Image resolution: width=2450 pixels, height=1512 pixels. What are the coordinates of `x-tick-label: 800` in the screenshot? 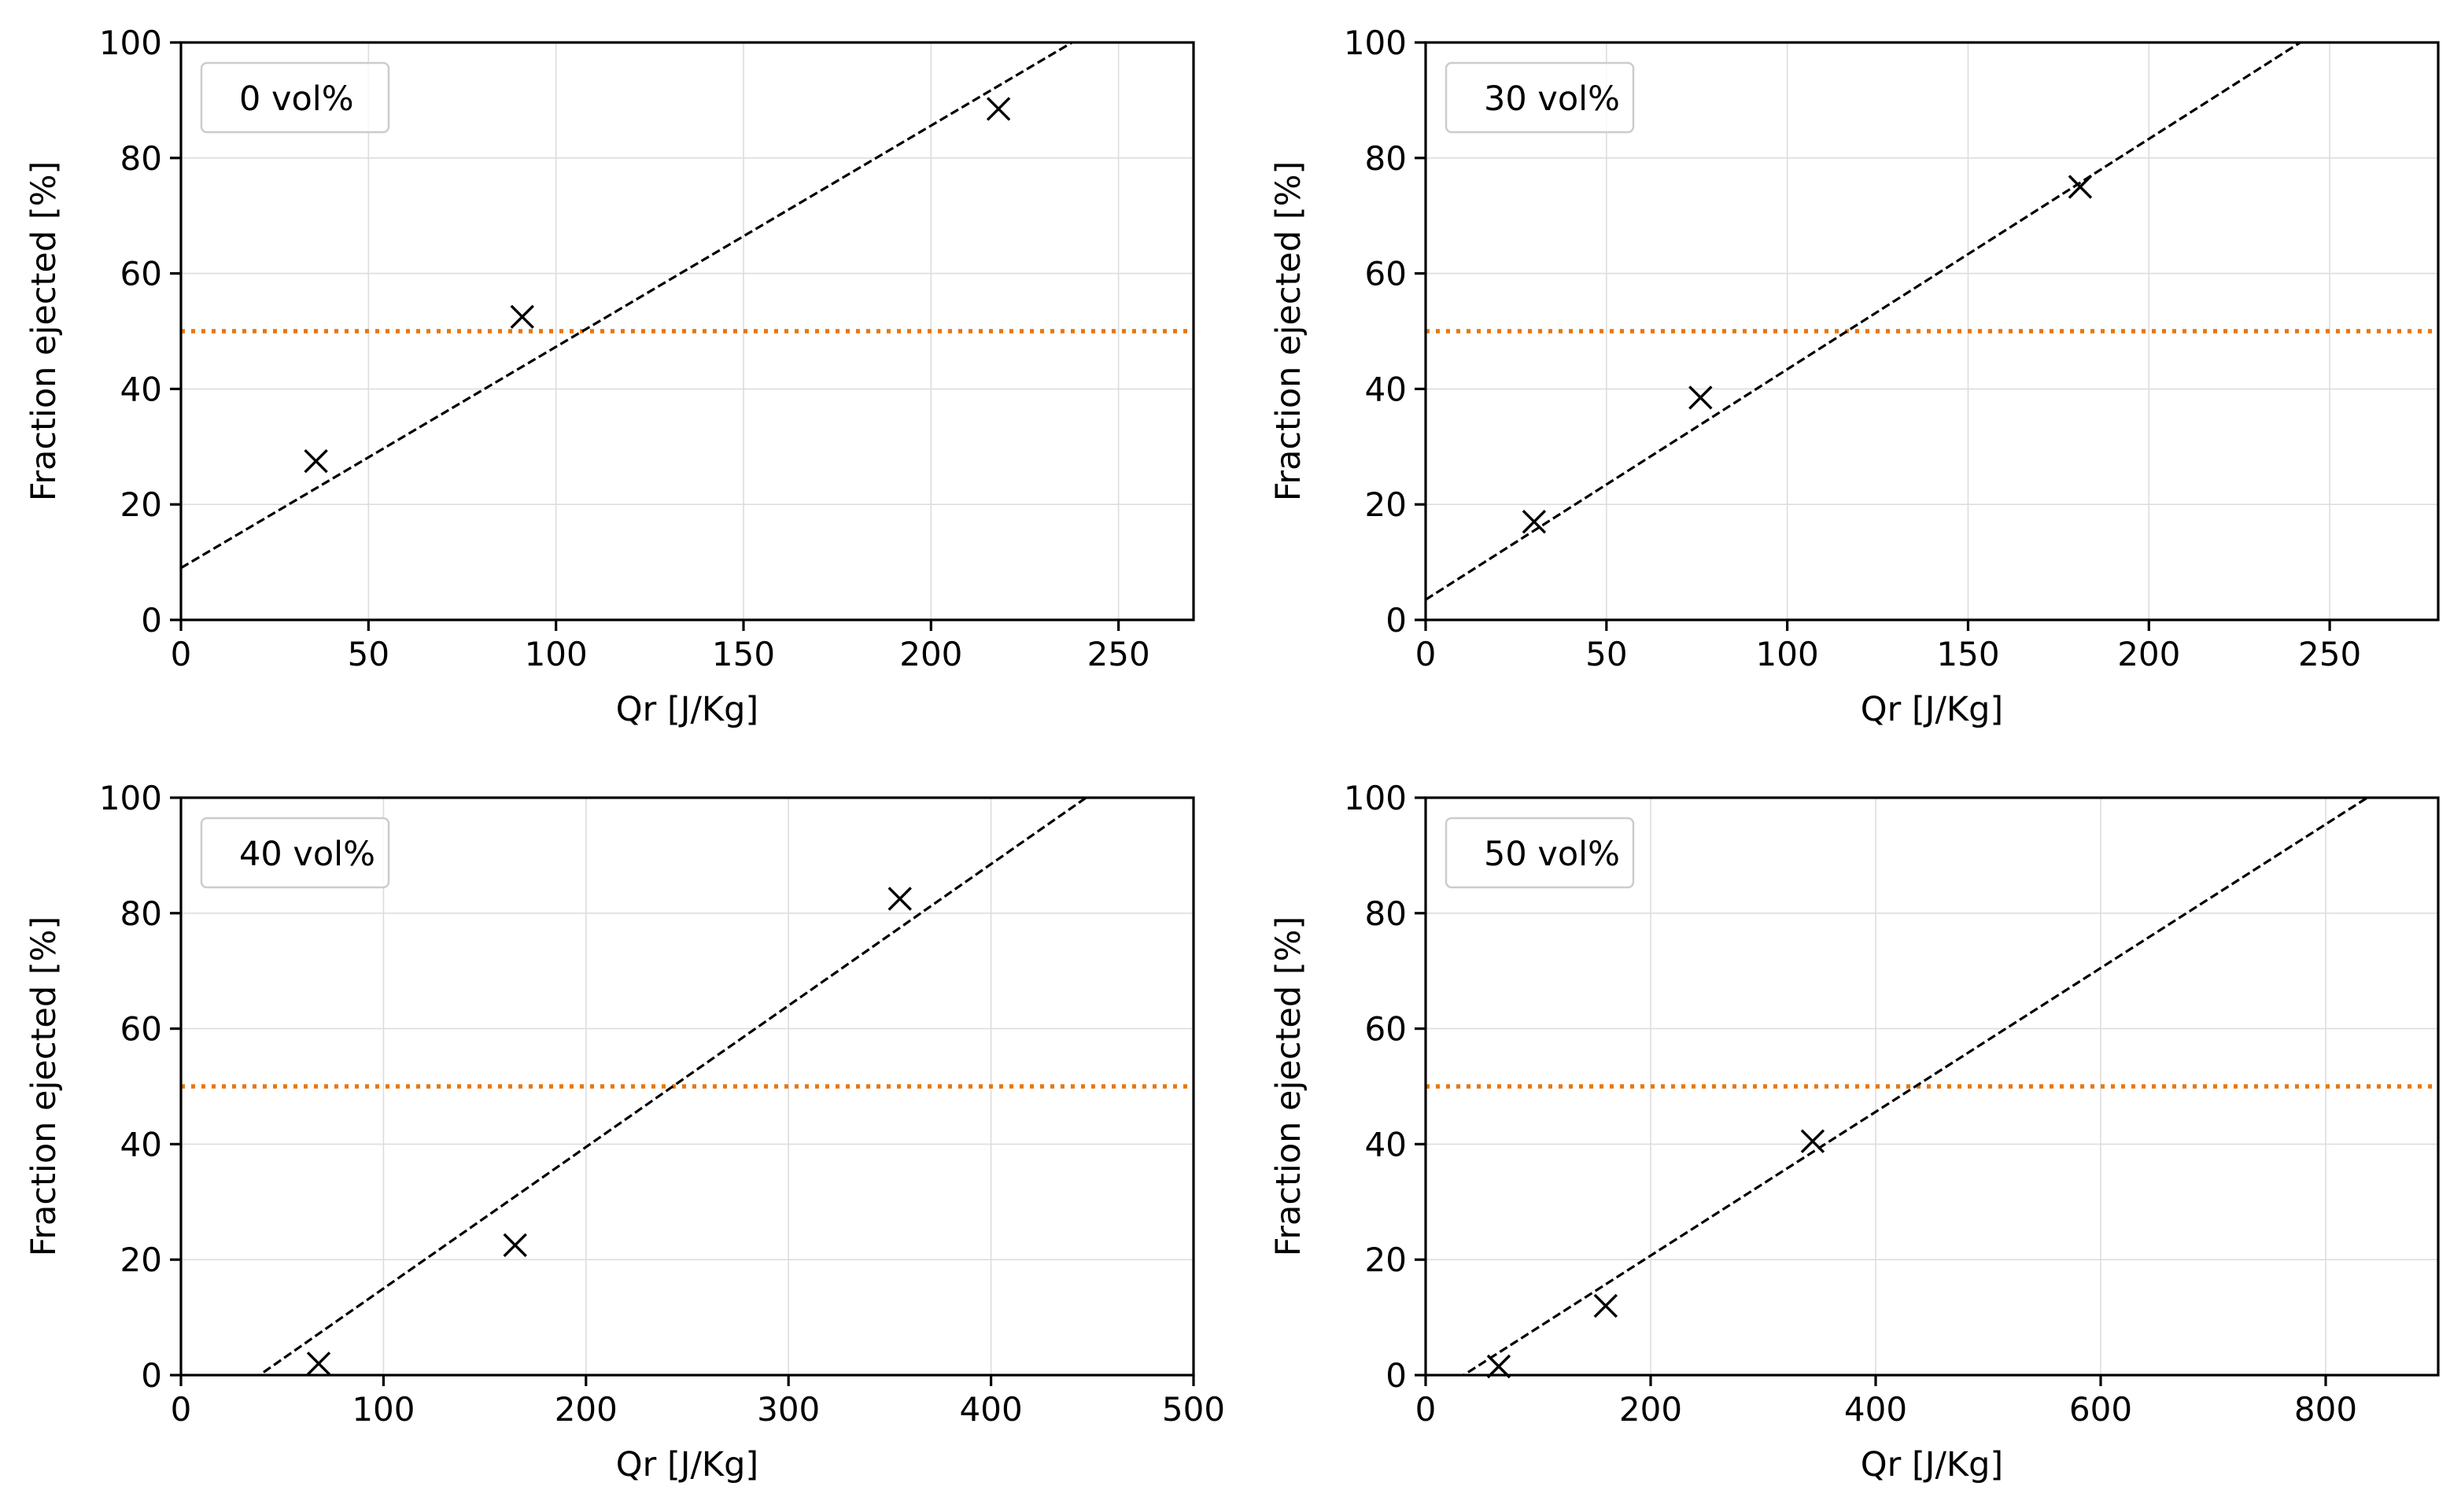 It's located at (2325, 1409).